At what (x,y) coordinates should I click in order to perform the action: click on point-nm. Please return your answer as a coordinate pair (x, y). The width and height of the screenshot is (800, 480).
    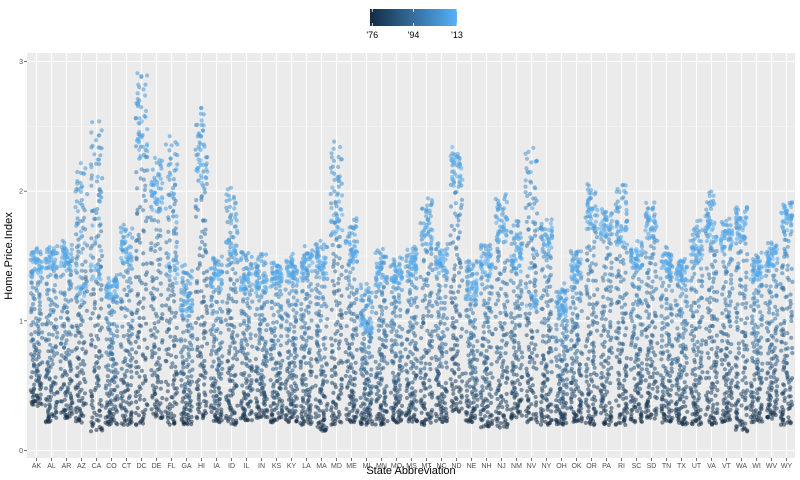
    Looking at the image, I should click on (514, 387).